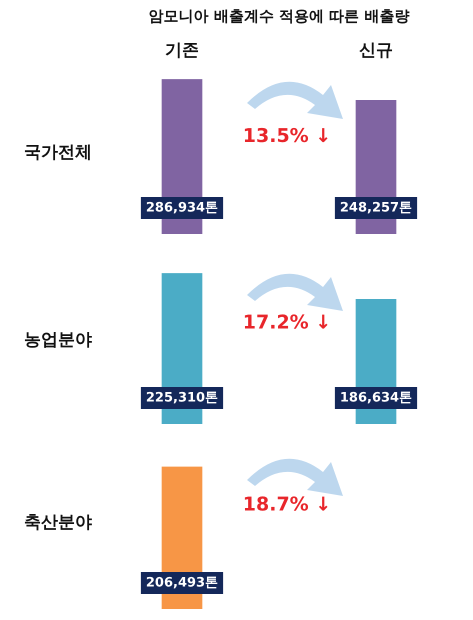 This screenshot has width=473, height=620. I want to click on data-label: 225,310톤, so click(182, 398).